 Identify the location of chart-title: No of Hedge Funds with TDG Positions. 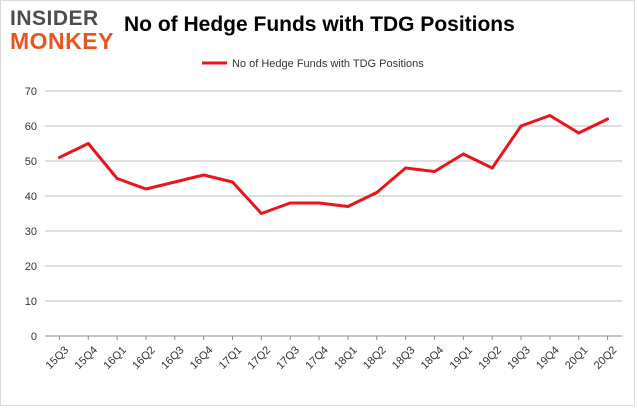
(319, 24).